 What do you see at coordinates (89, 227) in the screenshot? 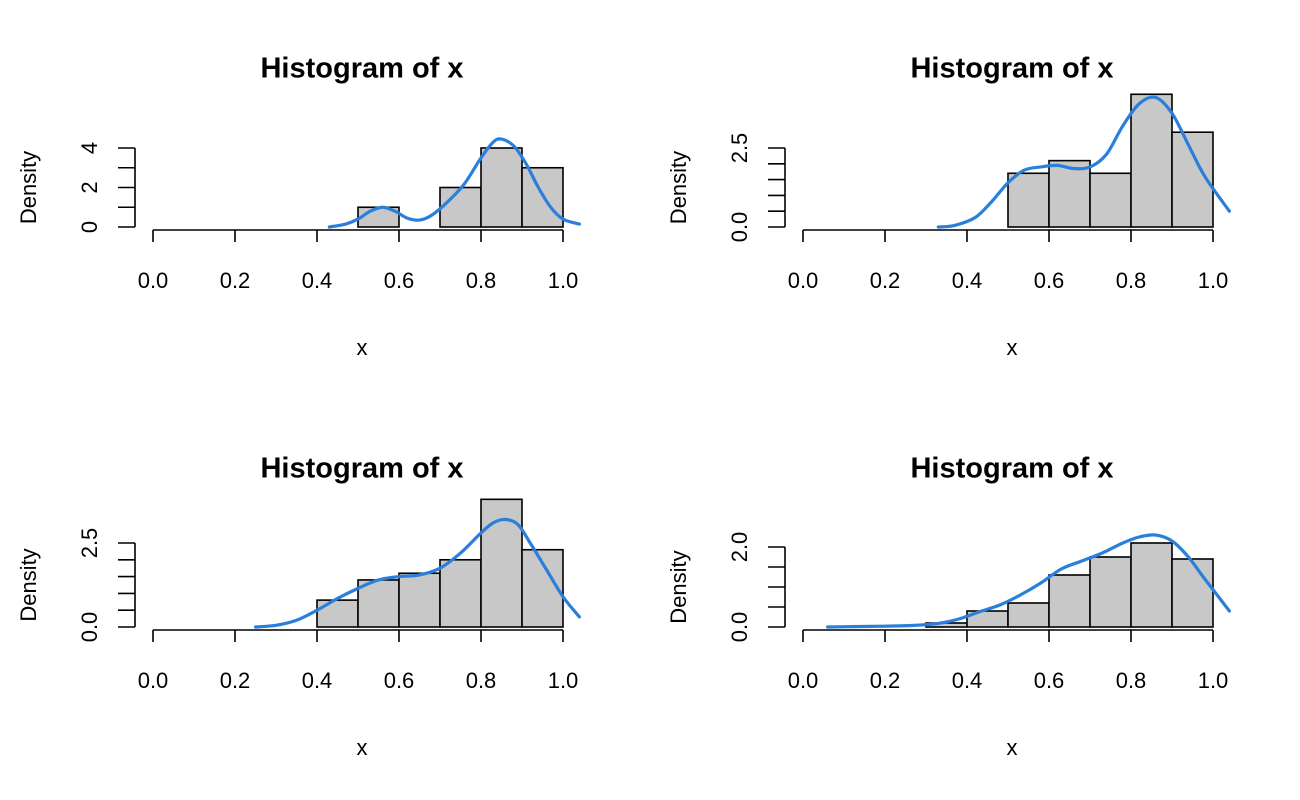
I see `y-tick-label: 0` at bounding box center [89, 227].